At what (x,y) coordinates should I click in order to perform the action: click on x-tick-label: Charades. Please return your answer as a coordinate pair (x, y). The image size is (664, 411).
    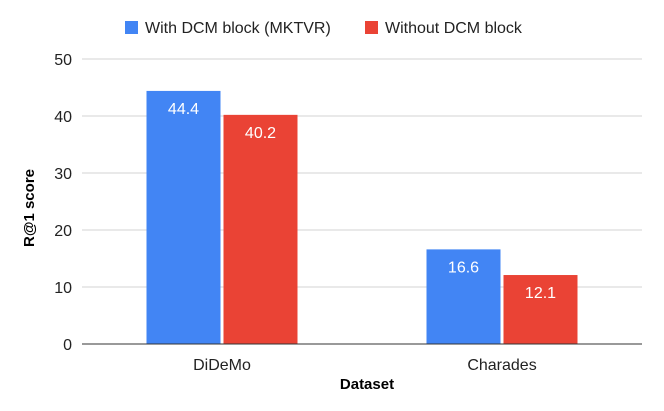
    Looking at the image, I should click on (501, 365).